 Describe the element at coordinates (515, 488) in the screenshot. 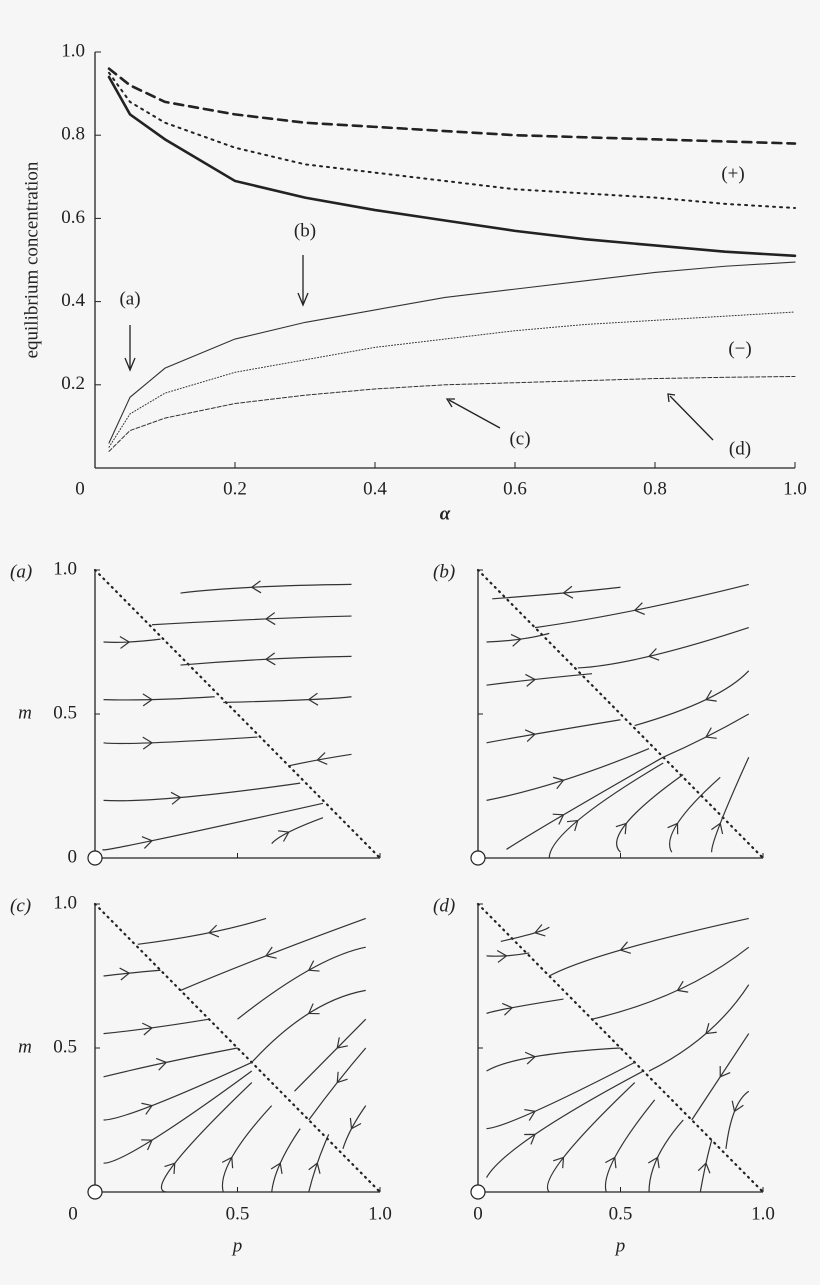

I see `x-tick-label: 0.6` at that location.